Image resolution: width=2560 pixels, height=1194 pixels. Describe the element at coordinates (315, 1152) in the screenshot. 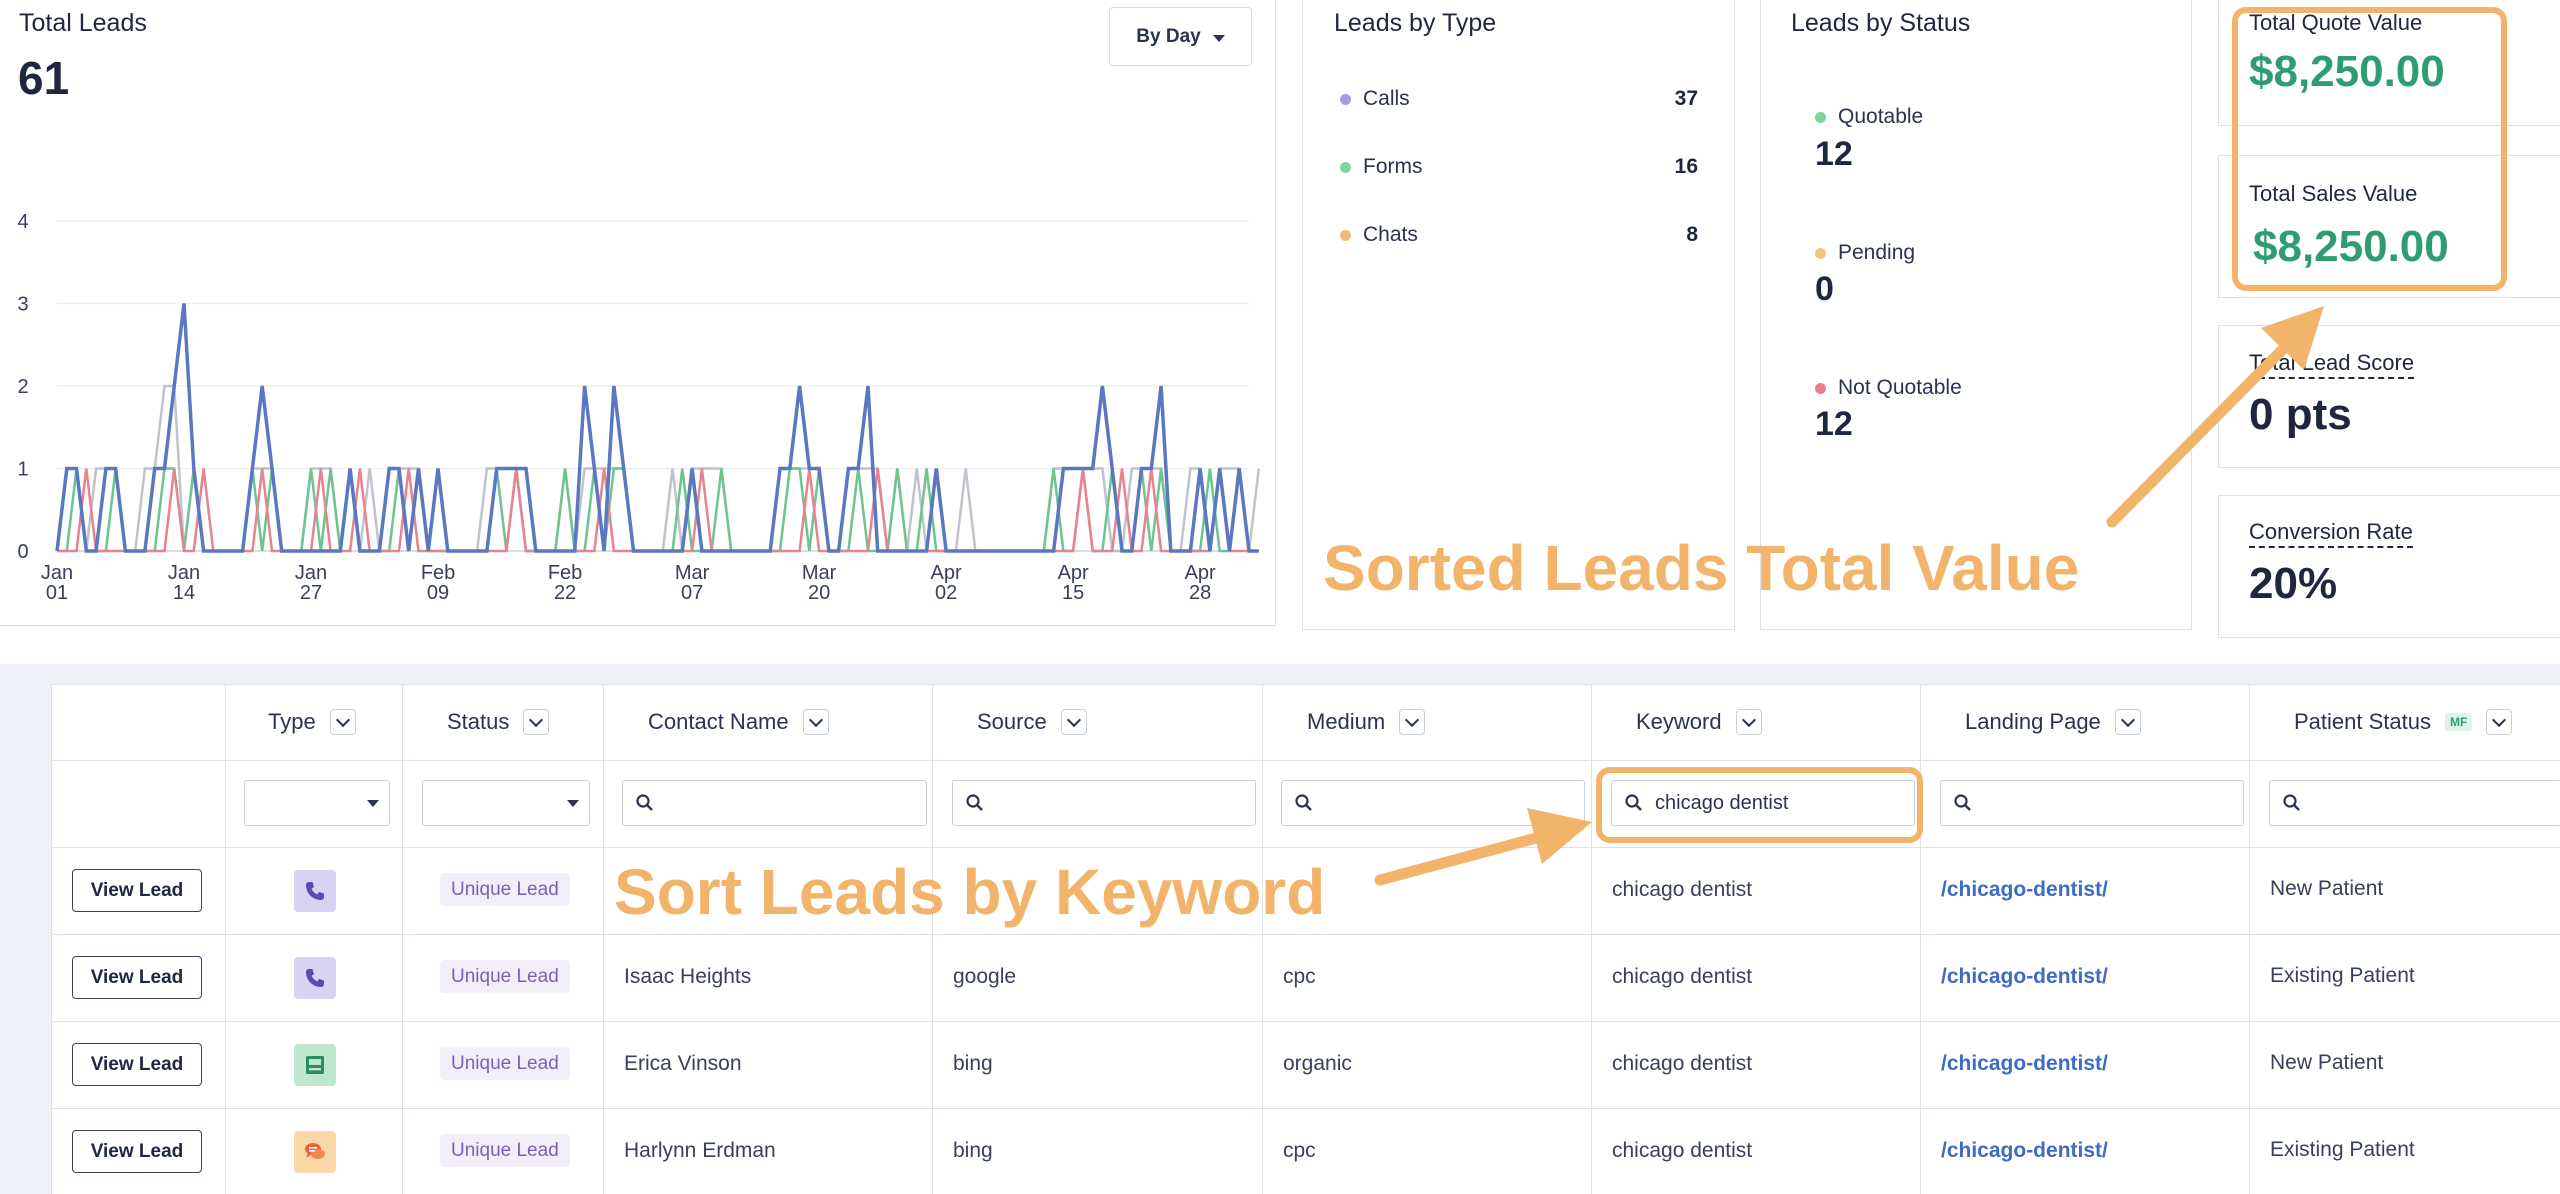

I see `chat-icon` at that location.